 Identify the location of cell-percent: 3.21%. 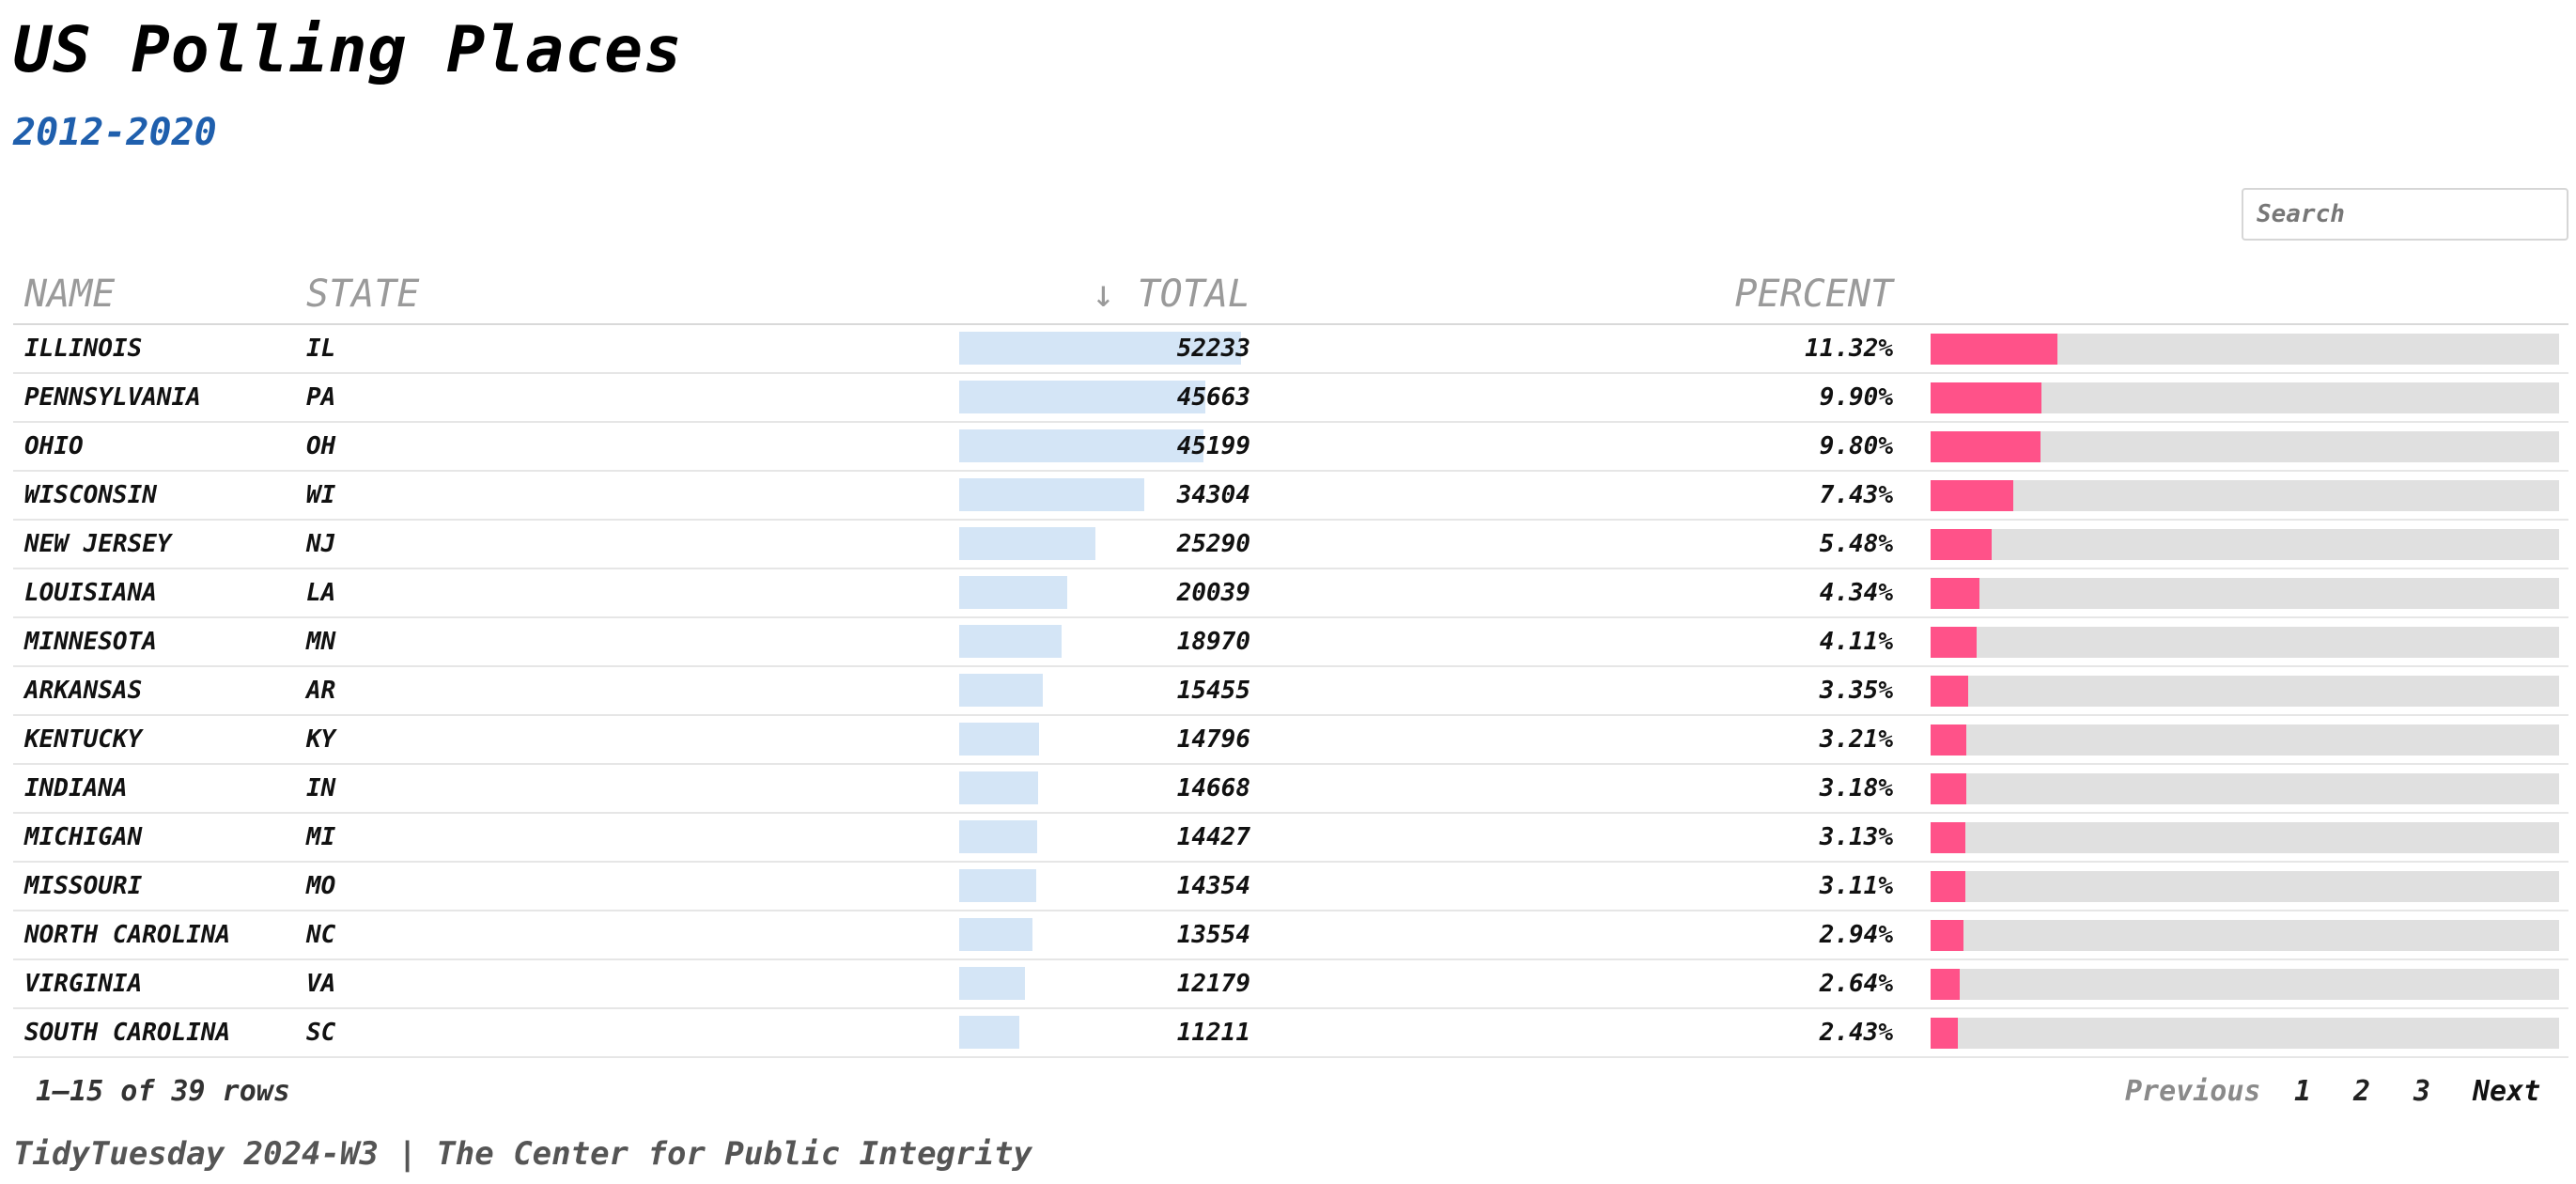
(1856, 739).